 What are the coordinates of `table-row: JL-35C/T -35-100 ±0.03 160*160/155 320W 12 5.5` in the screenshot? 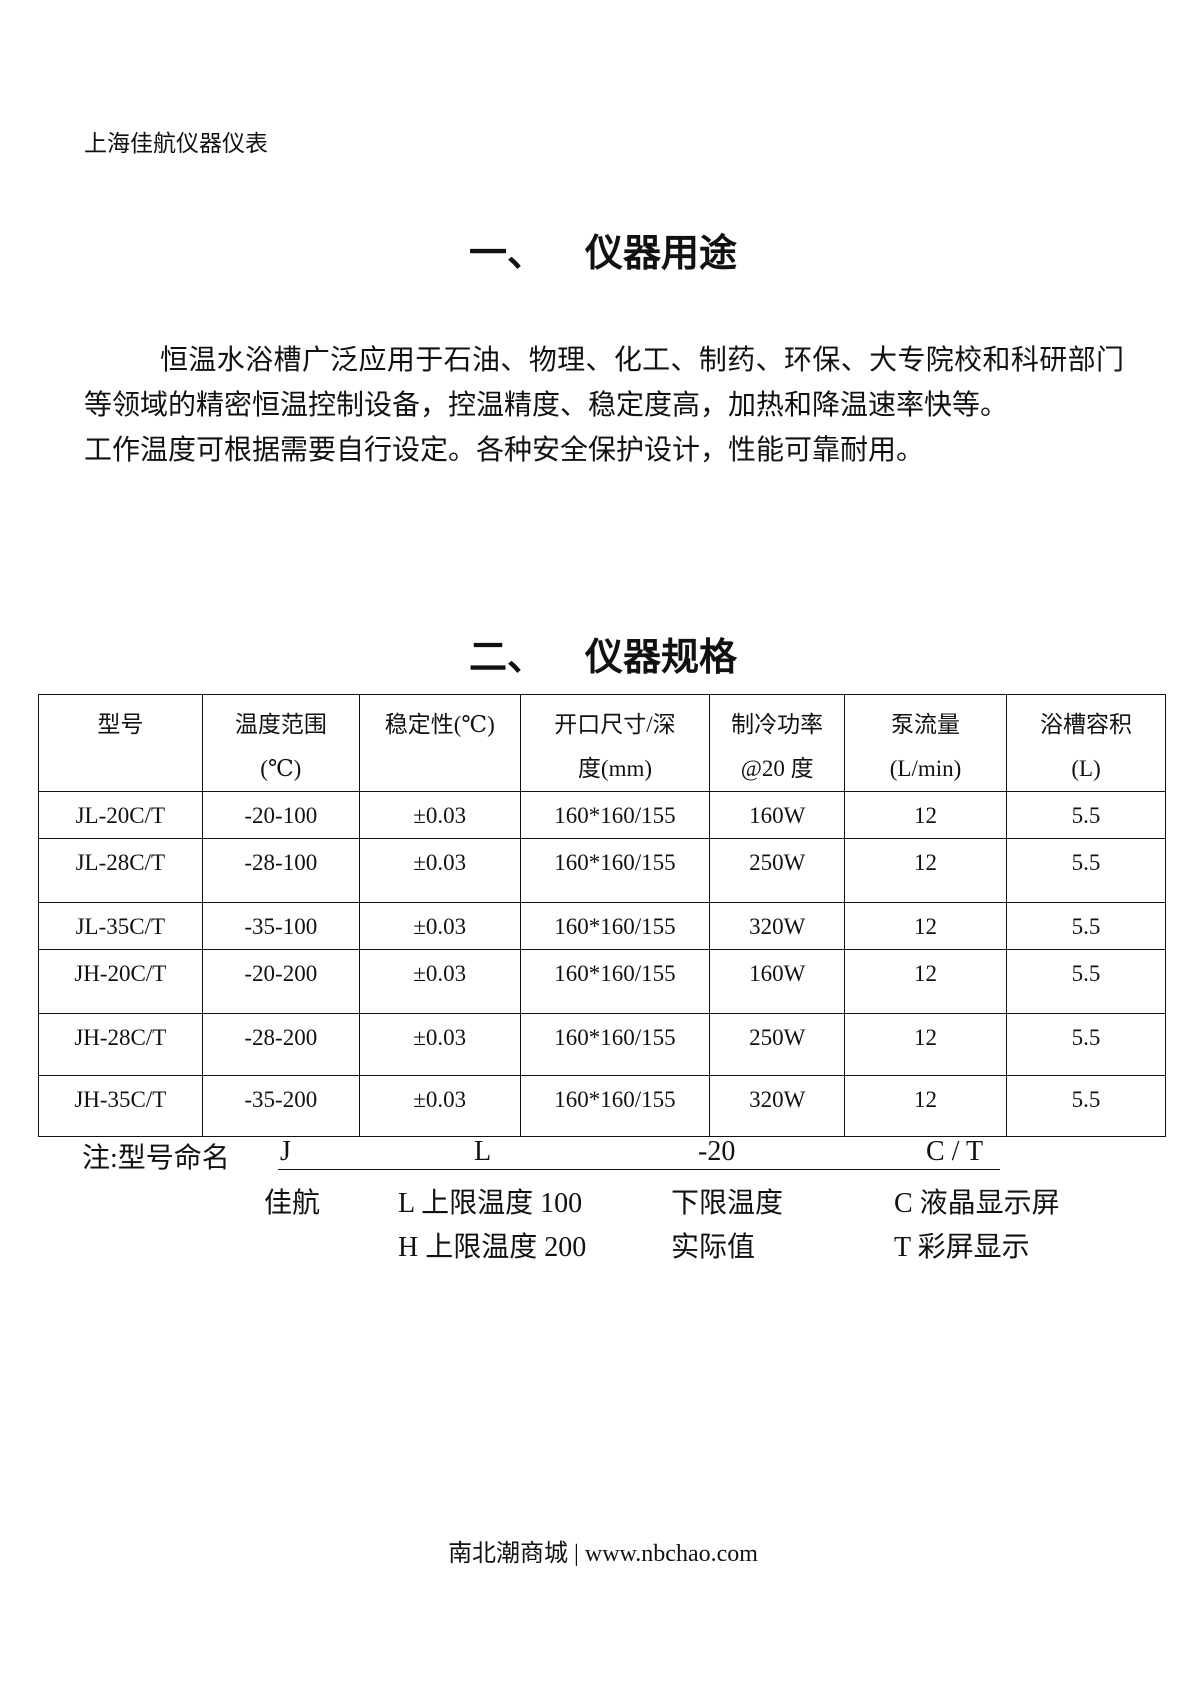 It's located at (602, 926).